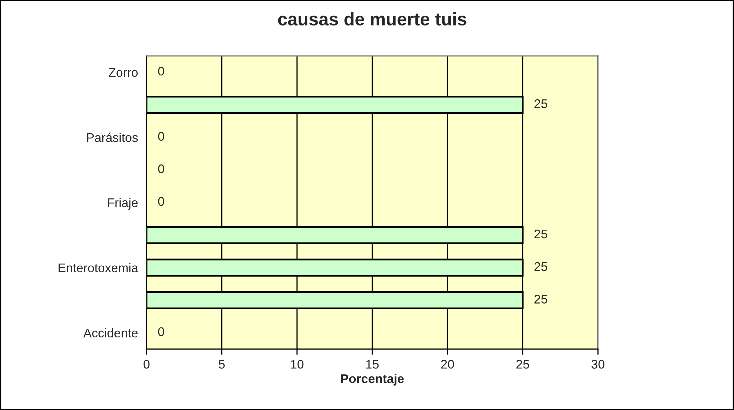  What do you see at coordinates (372, 19) in the screenshot?
I see `chart-title: causas de muerte tuis` at bounding box center [372, 19].